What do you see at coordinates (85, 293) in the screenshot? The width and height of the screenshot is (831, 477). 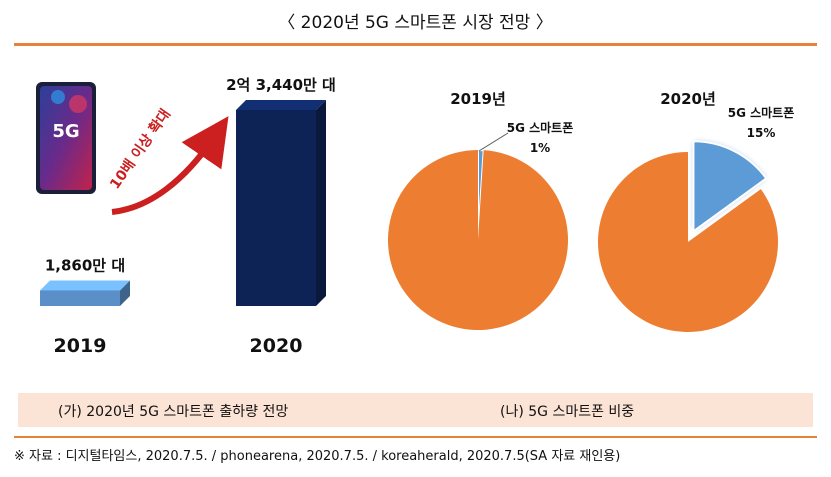 I see `bar-2019` at bounding box center [85, 293].